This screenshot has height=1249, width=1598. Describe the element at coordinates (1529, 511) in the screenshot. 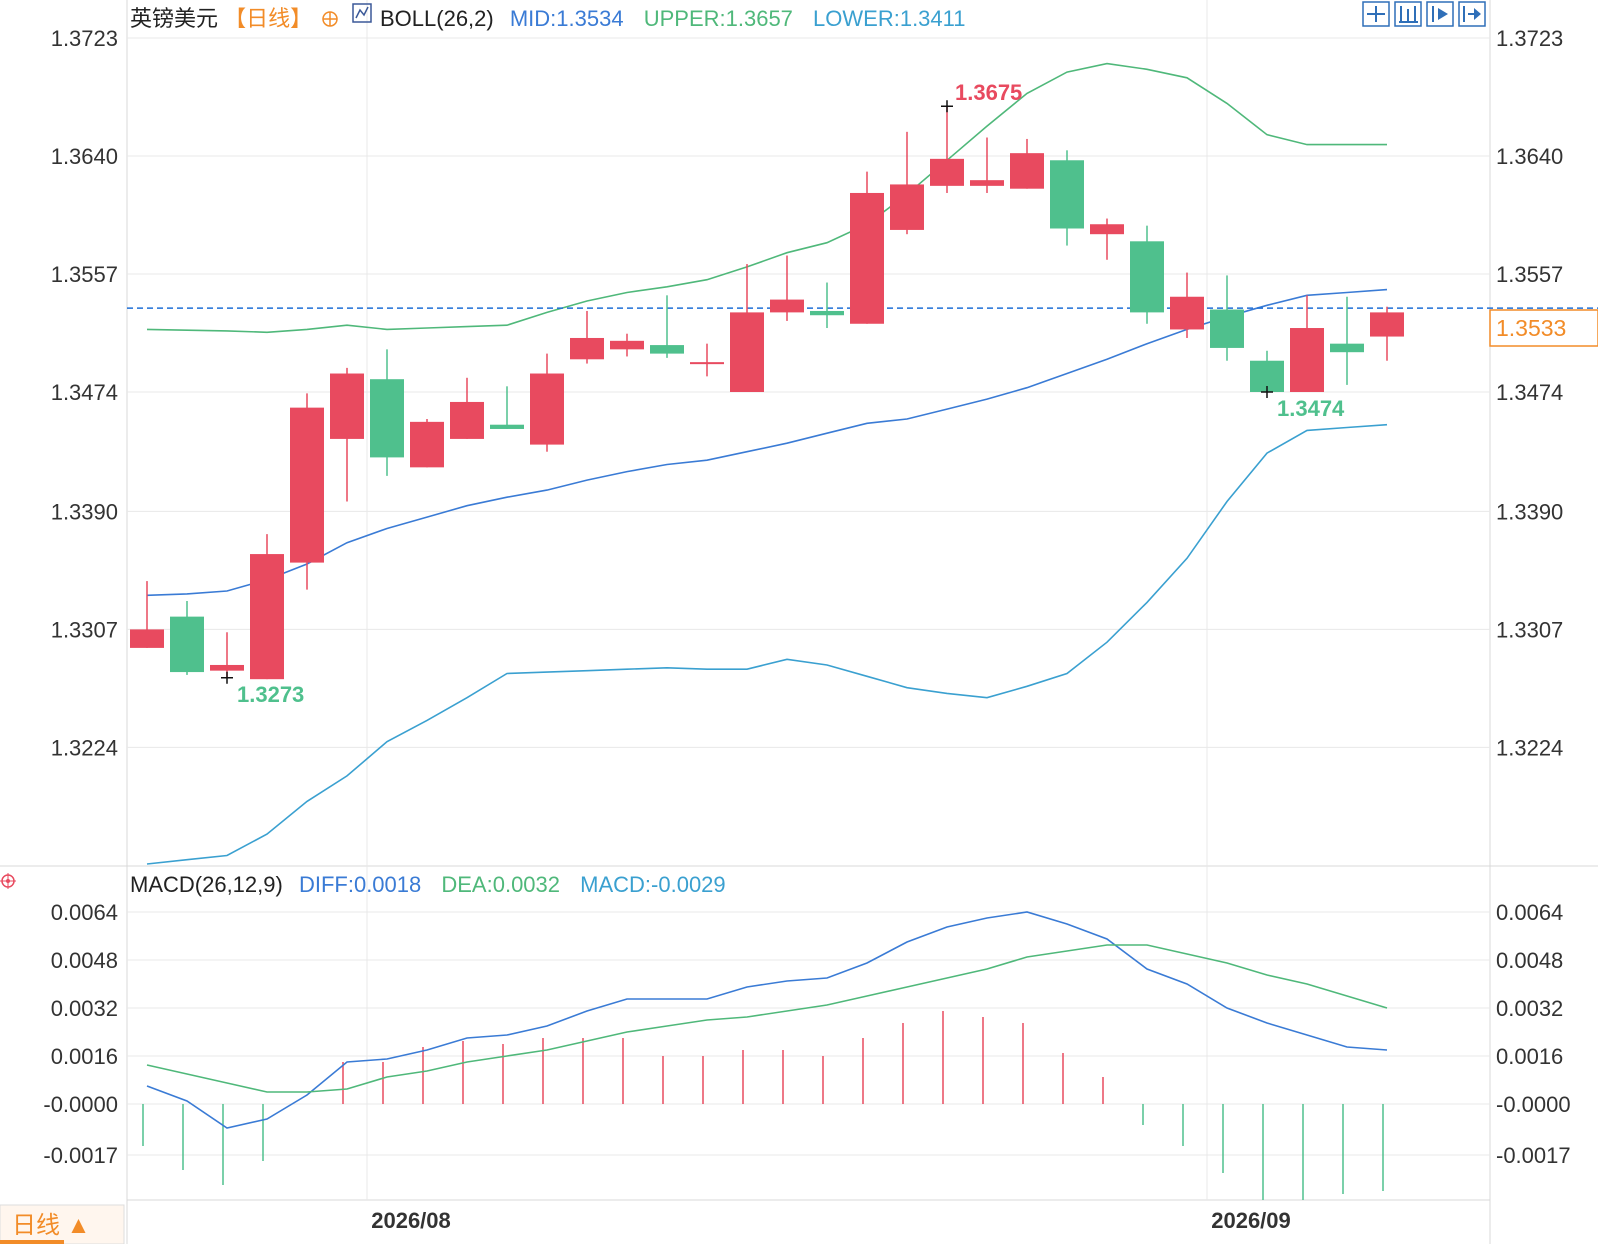

I see `price-tick-right: 1.3390` at that location.